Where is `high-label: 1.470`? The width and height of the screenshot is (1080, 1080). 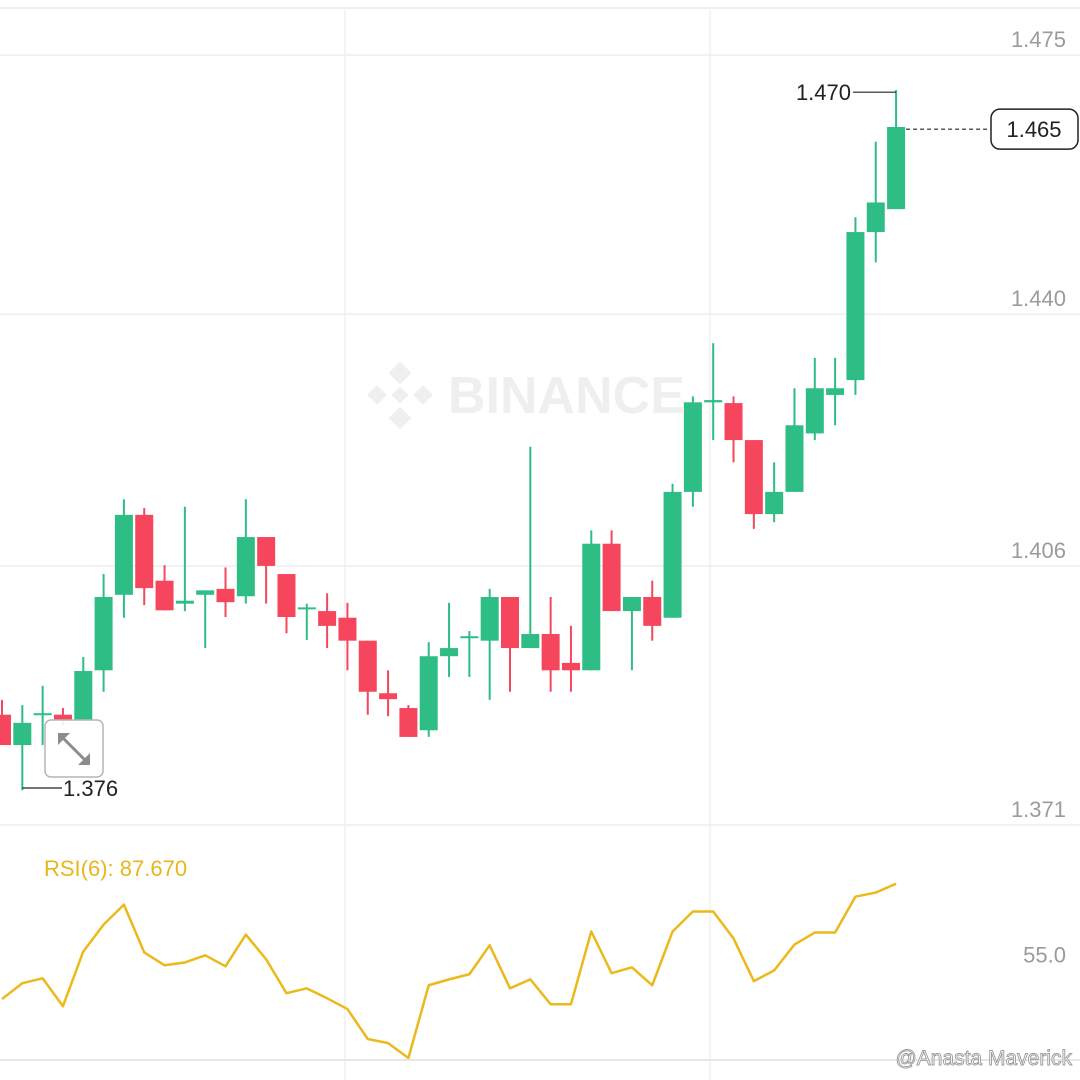
high-label: 1.470 is located at coordinates (823, 92).